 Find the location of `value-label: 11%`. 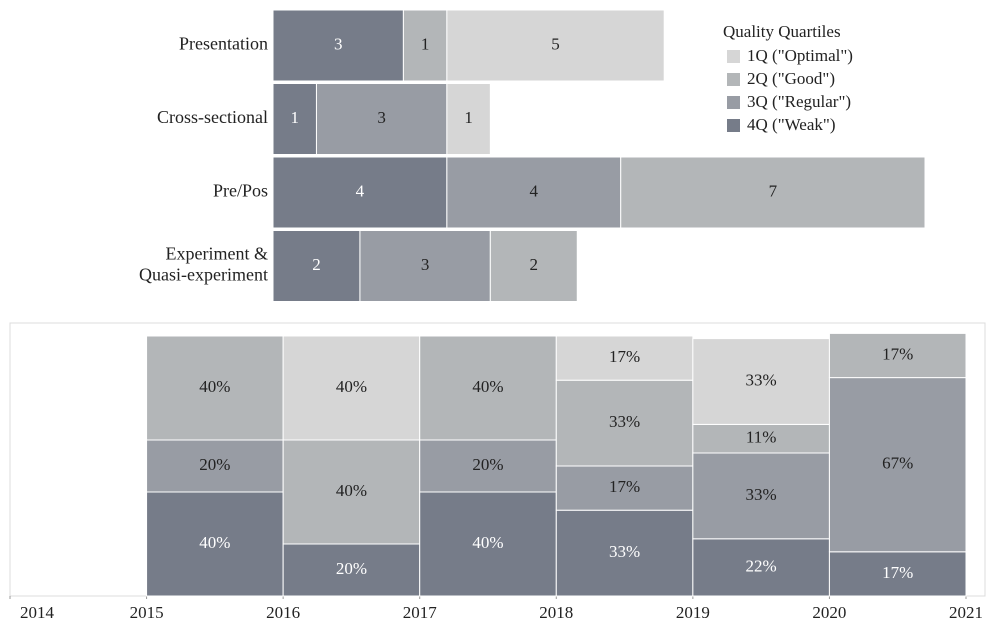

value-label: 11% is located at coordinates (761, 437).